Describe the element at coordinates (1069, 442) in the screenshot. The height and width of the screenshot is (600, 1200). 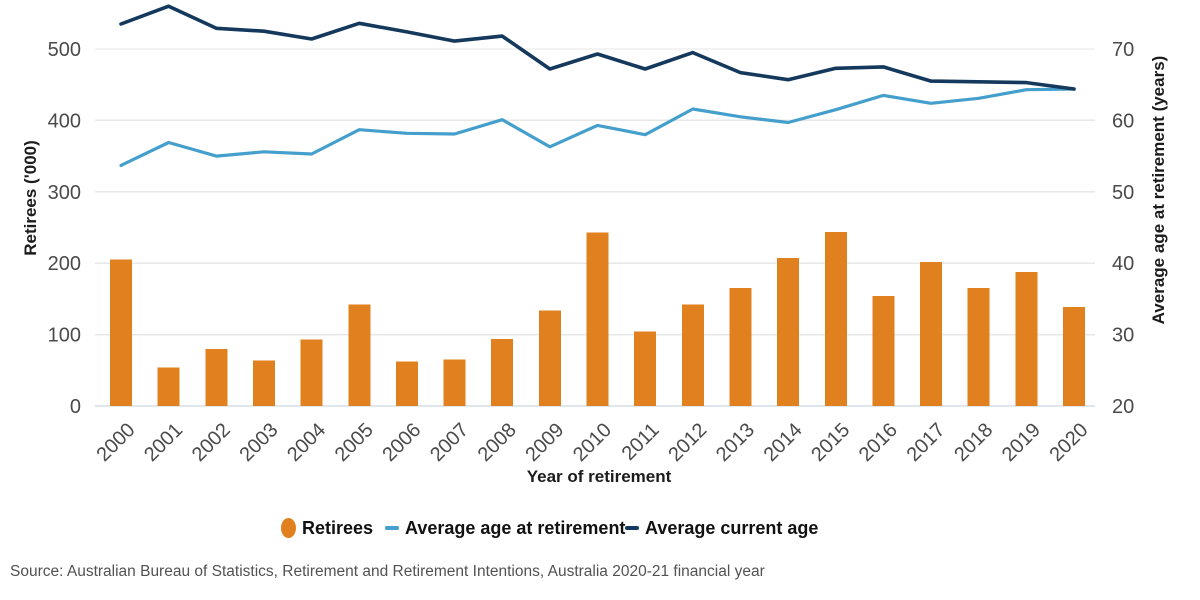
I see `x-tick-label-2020: 2020` at that location.